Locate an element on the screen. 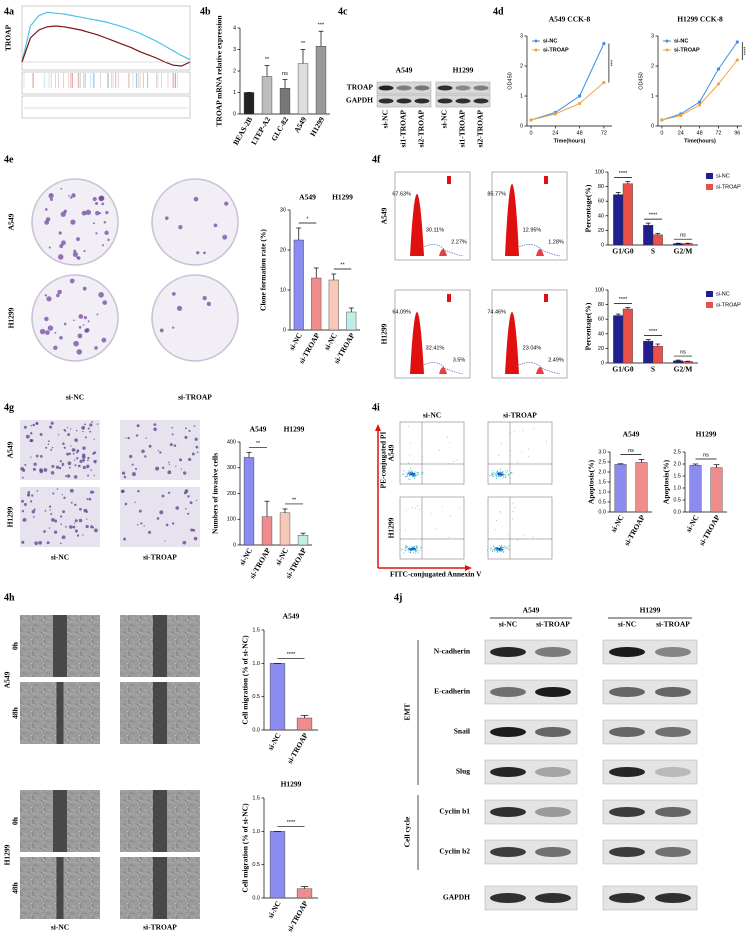 The image size is (753, 938). y-tick-label: 3 is located at coordinates (234, 50).